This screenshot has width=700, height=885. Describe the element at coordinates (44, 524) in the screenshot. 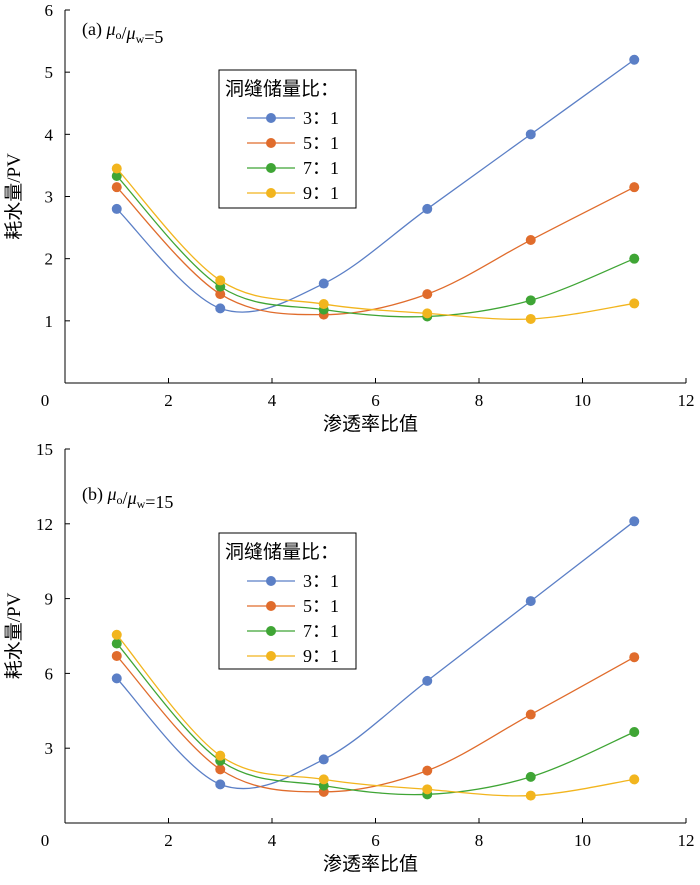

I see `y-tick-label: 12` at that location.